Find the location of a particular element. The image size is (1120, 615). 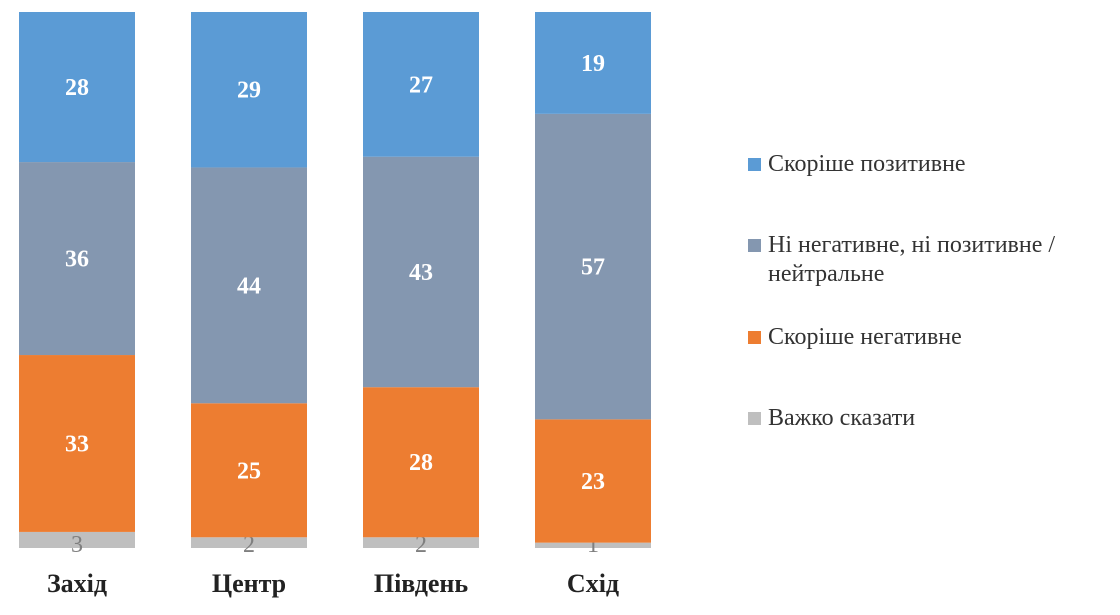

data-label-2-3: 27 is located at coordinates (421, 85).